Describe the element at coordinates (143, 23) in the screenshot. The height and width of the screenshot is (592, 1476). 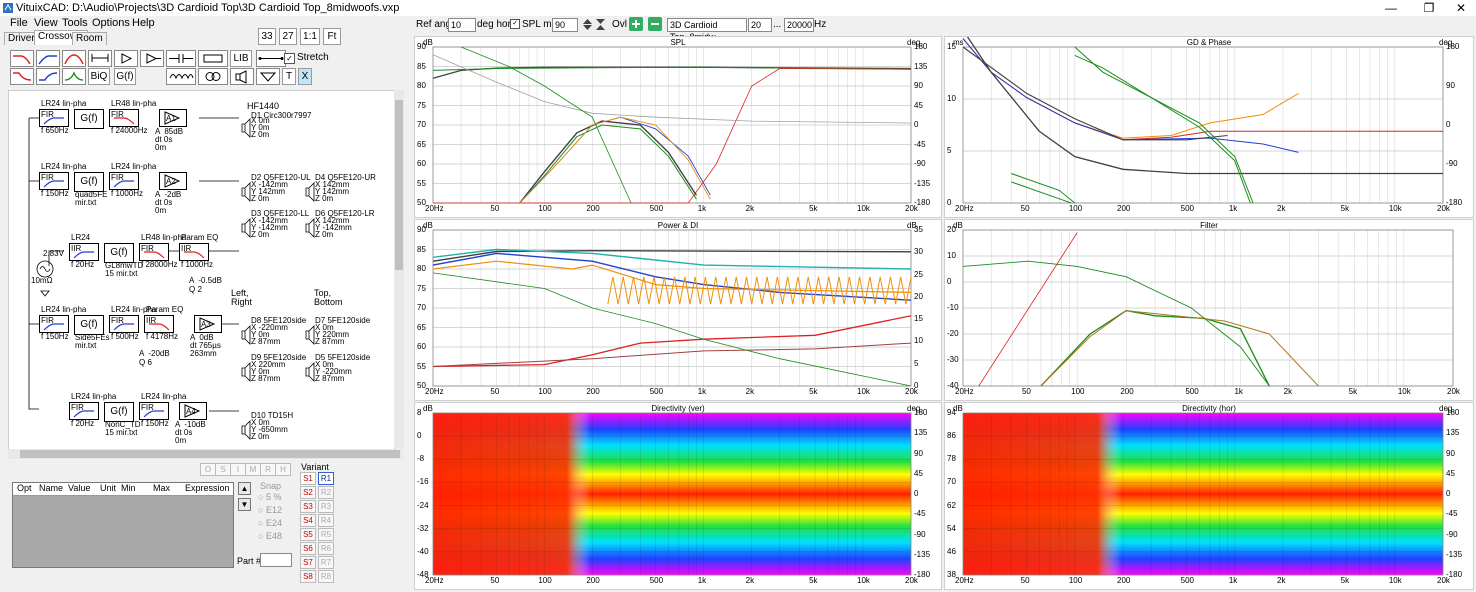
I see `menu-help: Help` at that location.